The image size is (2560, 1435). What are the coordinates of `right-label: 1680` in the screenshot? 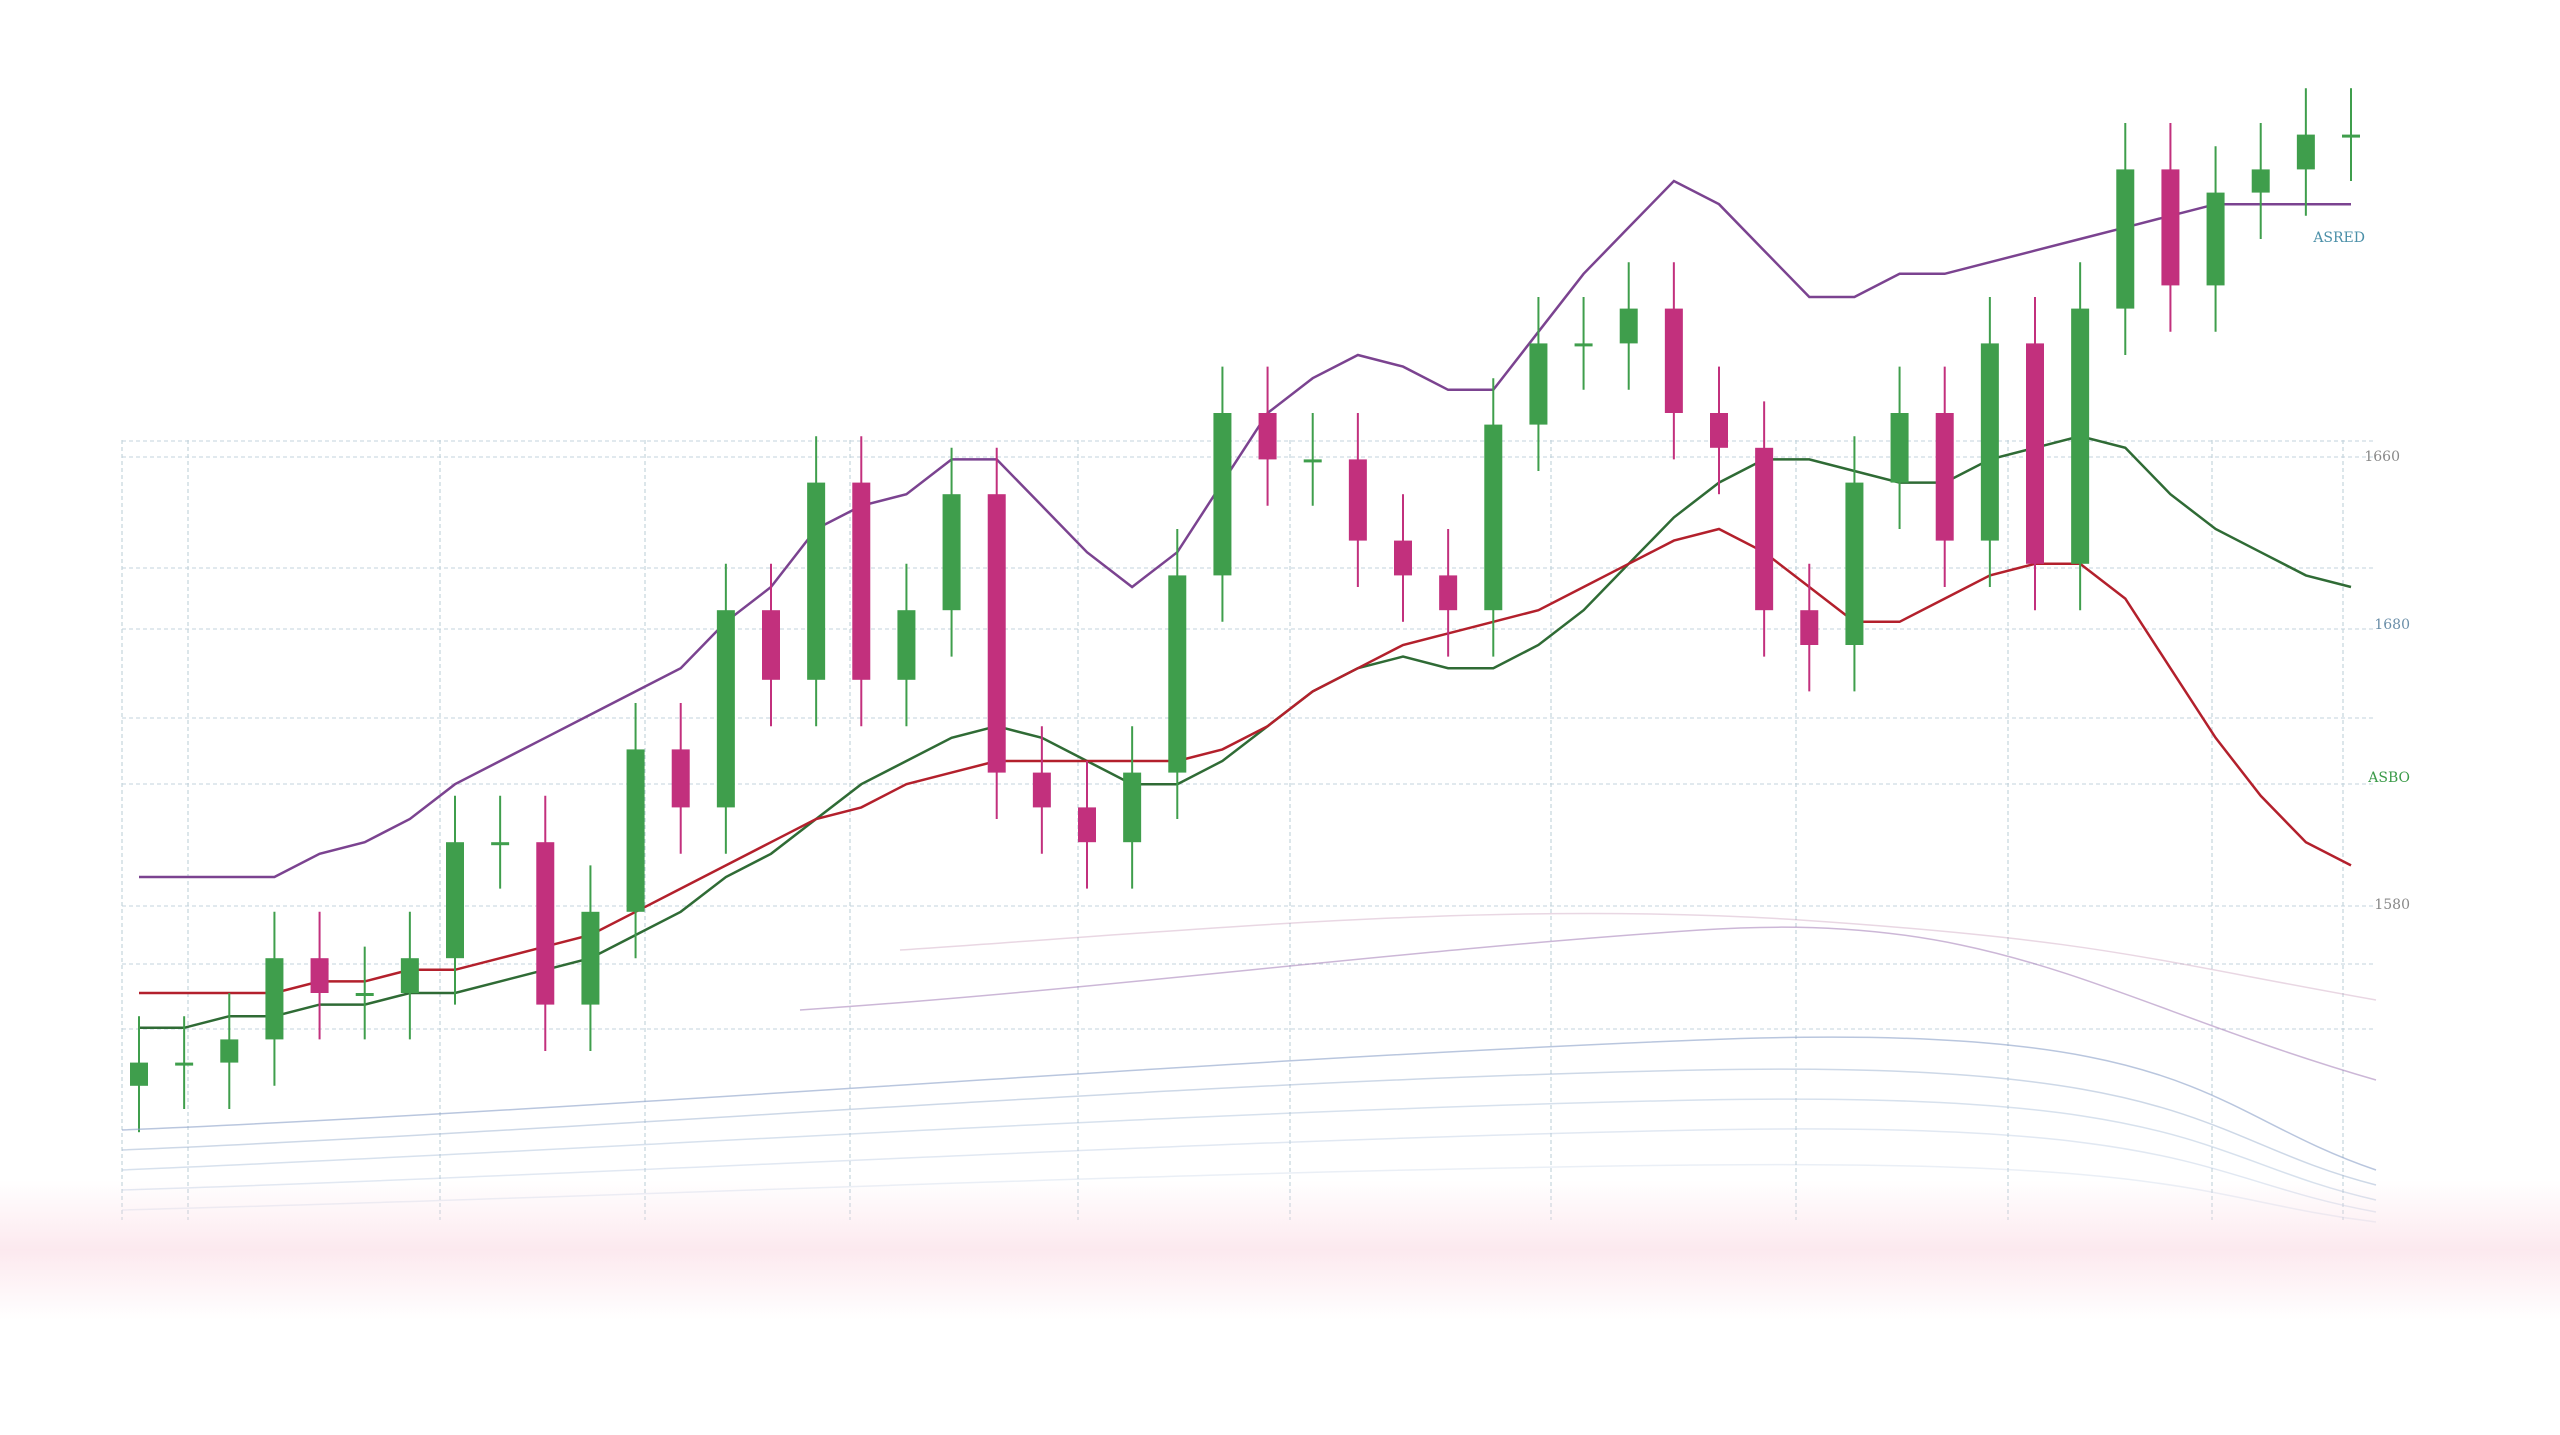 It's located at (2392, 625).